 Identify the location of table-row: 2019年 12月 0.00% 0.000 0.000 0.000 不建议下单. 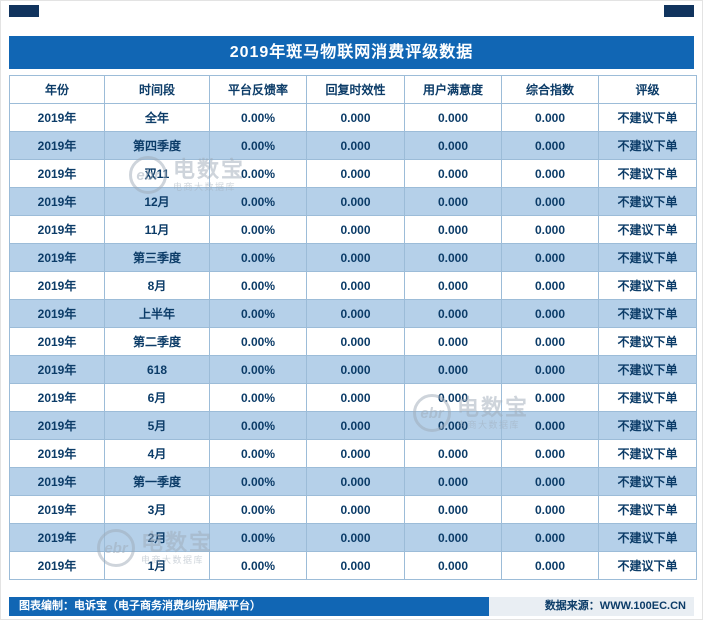
(353, 201).